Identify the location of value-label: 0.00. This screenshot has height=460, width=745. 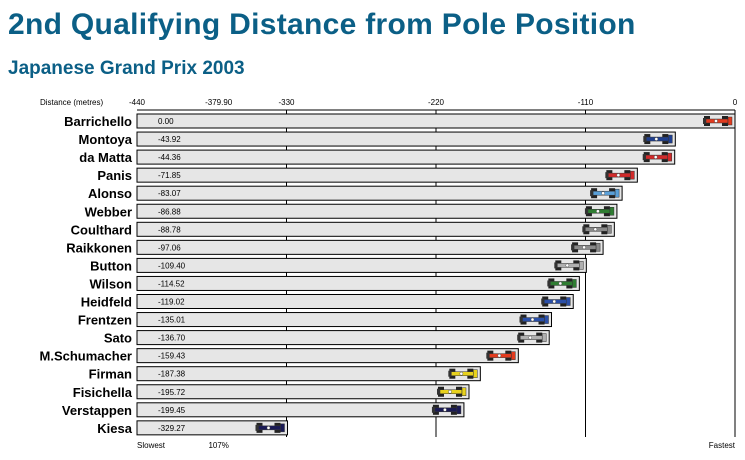
(166, 121).